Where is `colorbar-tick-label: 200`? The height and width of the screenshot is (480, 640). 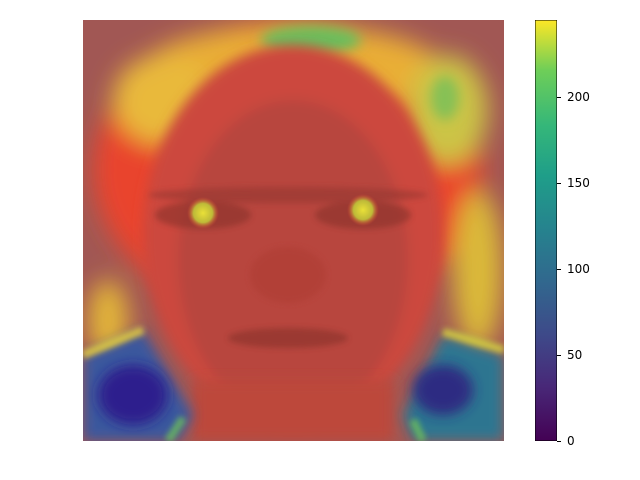 colorbar-tick-label: 200 is located at coordinates (578, 97).